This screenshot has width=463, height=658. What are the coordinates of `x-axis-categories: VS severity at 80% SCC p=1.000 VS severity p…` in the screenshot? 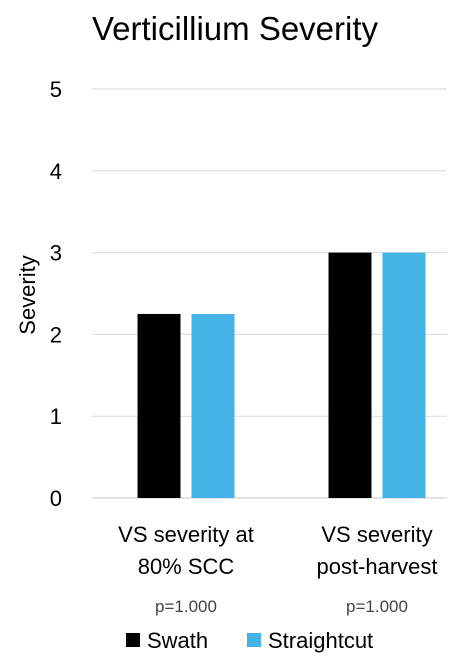 It's located at (277, 569).